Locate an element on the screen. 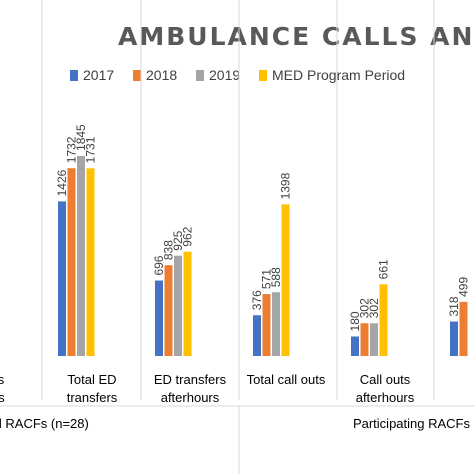  chart-title: AMBULANCE CALLS AND T is located at coordinates (296, 36).